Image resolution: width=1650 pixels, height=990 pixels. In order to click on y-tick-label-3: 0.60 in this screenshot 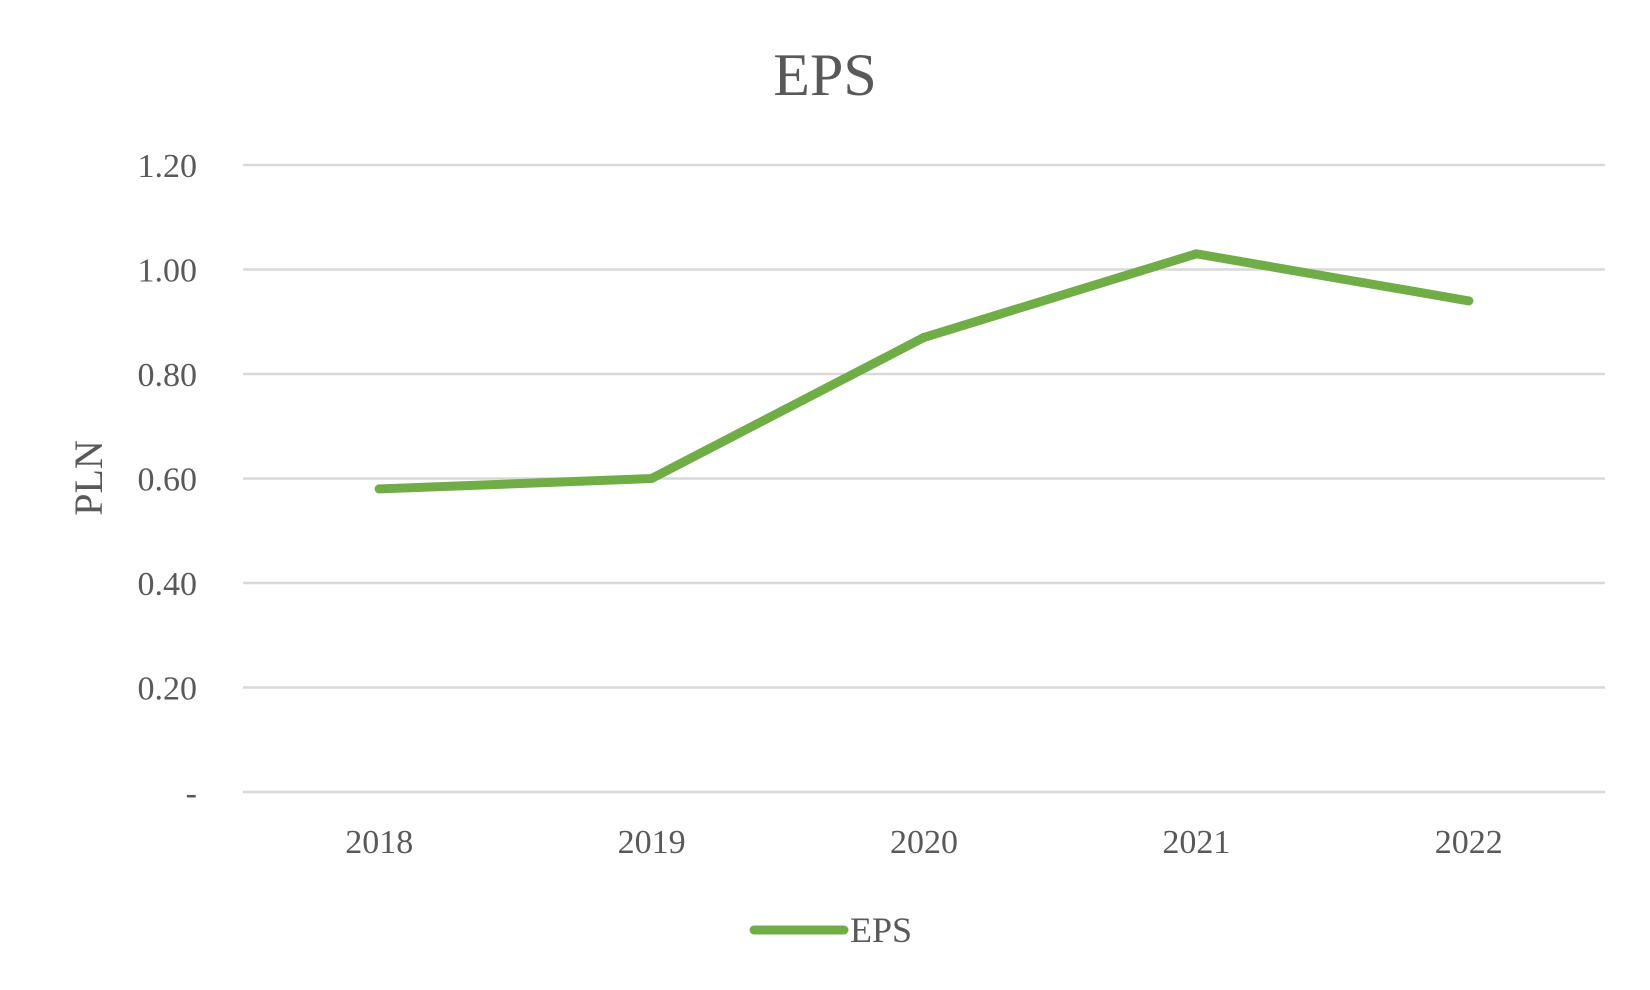, I will do `click(168, 480)`.